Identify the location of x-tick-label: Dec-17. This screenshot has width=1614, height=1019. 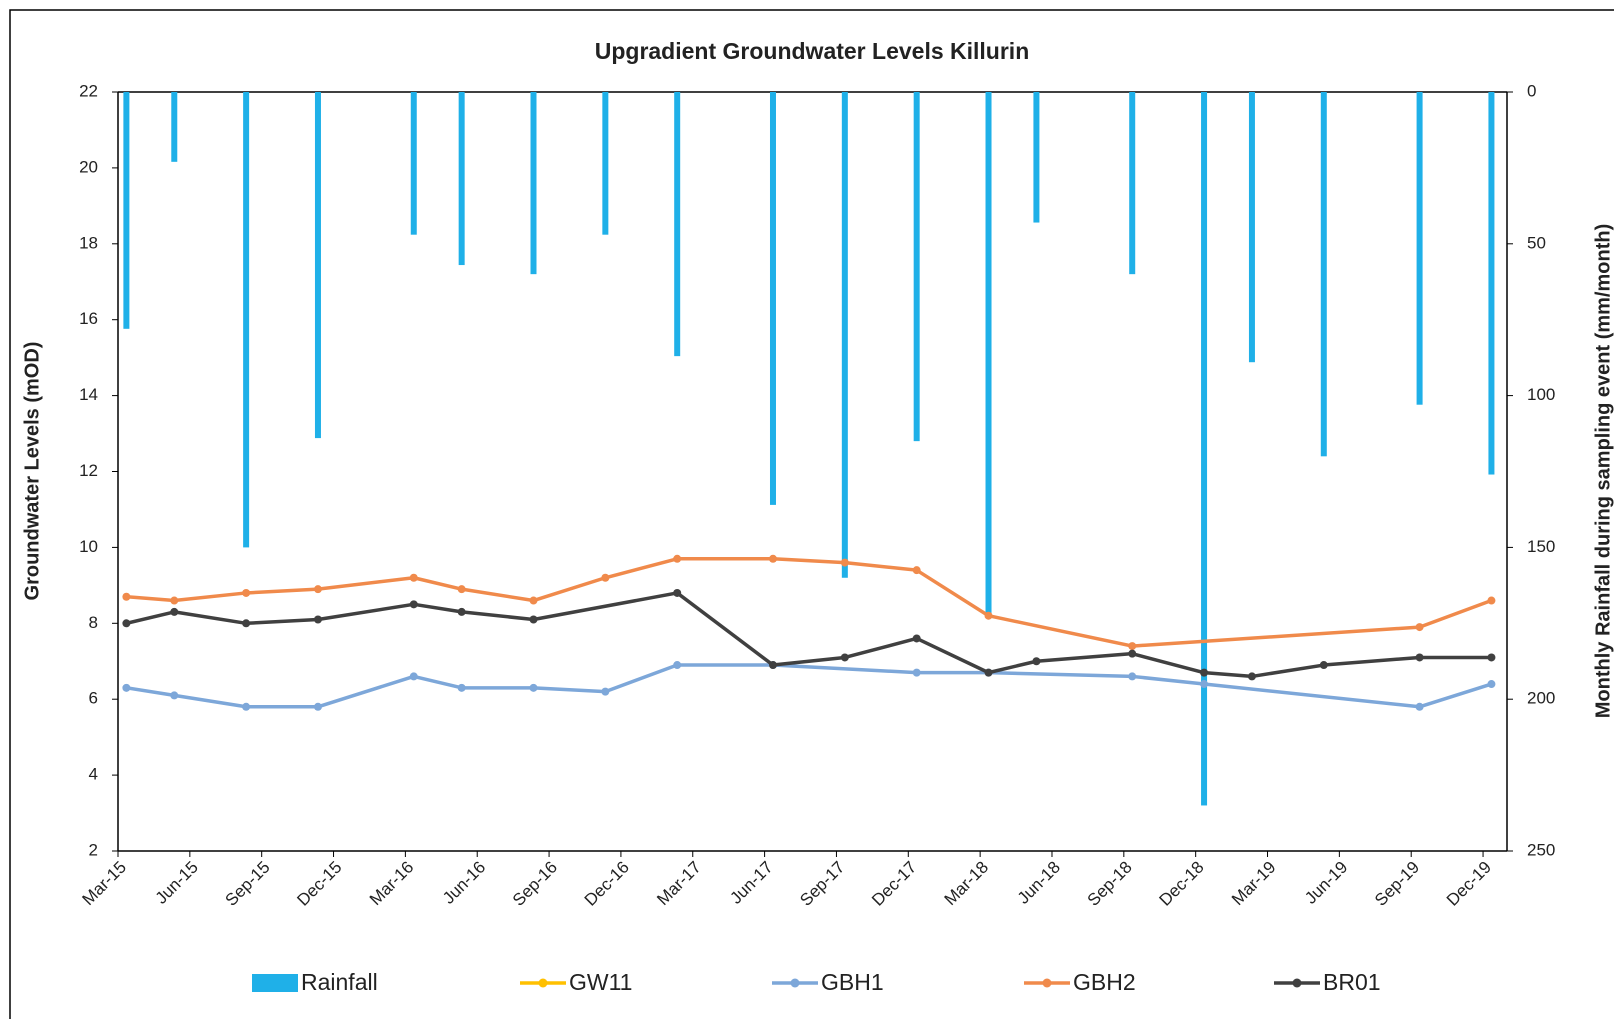
(894, 884).